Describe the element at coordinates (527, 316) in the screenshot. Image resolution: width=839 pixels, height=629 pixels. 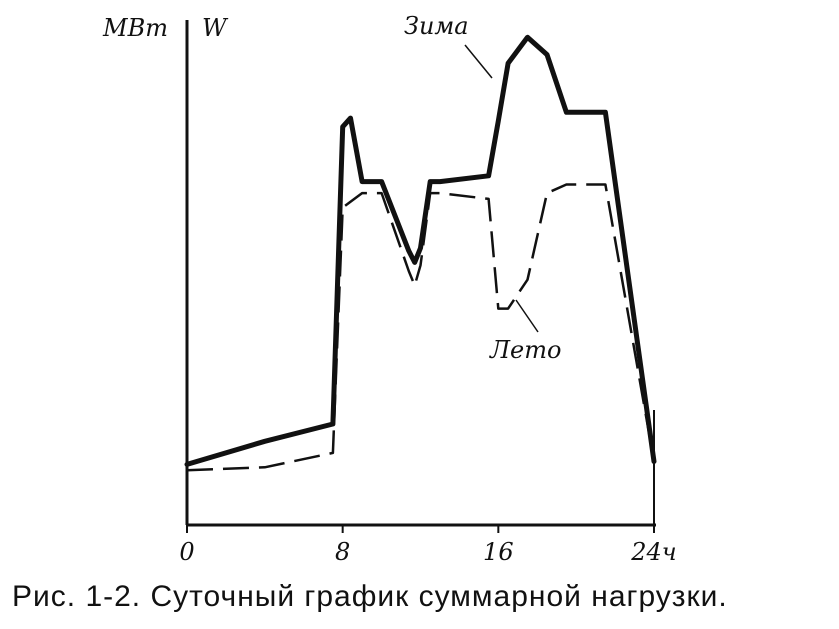
I see `series-label-summer-leader` at that location.